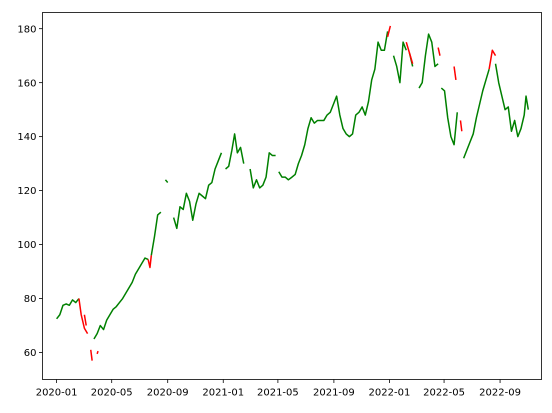 This screenshot has width=552, height=413. What do you see at coordinates (390, 393) in the screenshot?
I see `x-tick-label-6: 2022-01` at bounding box center [390, 393].